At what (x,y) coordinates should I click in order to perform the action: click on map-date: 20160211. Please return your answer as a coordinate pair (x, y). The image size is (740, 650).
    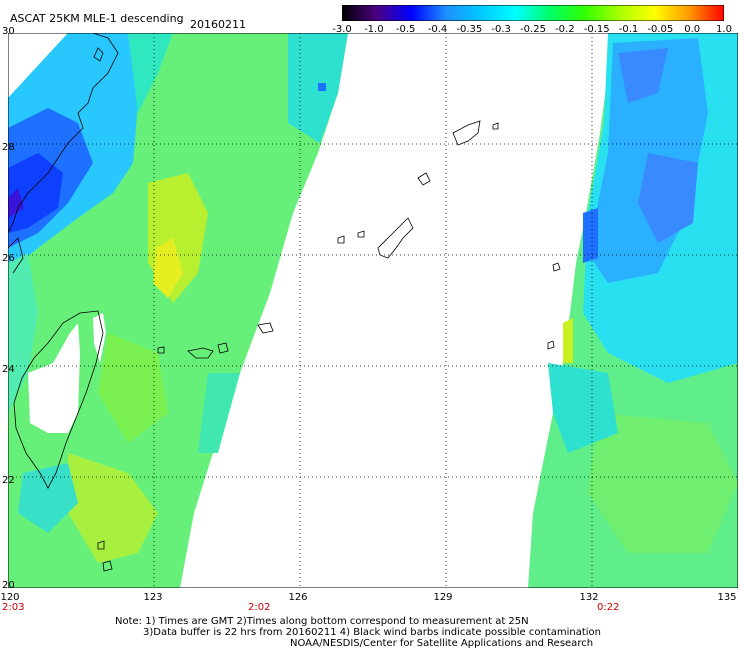
    Looking at the image, I should click on (218, 24).